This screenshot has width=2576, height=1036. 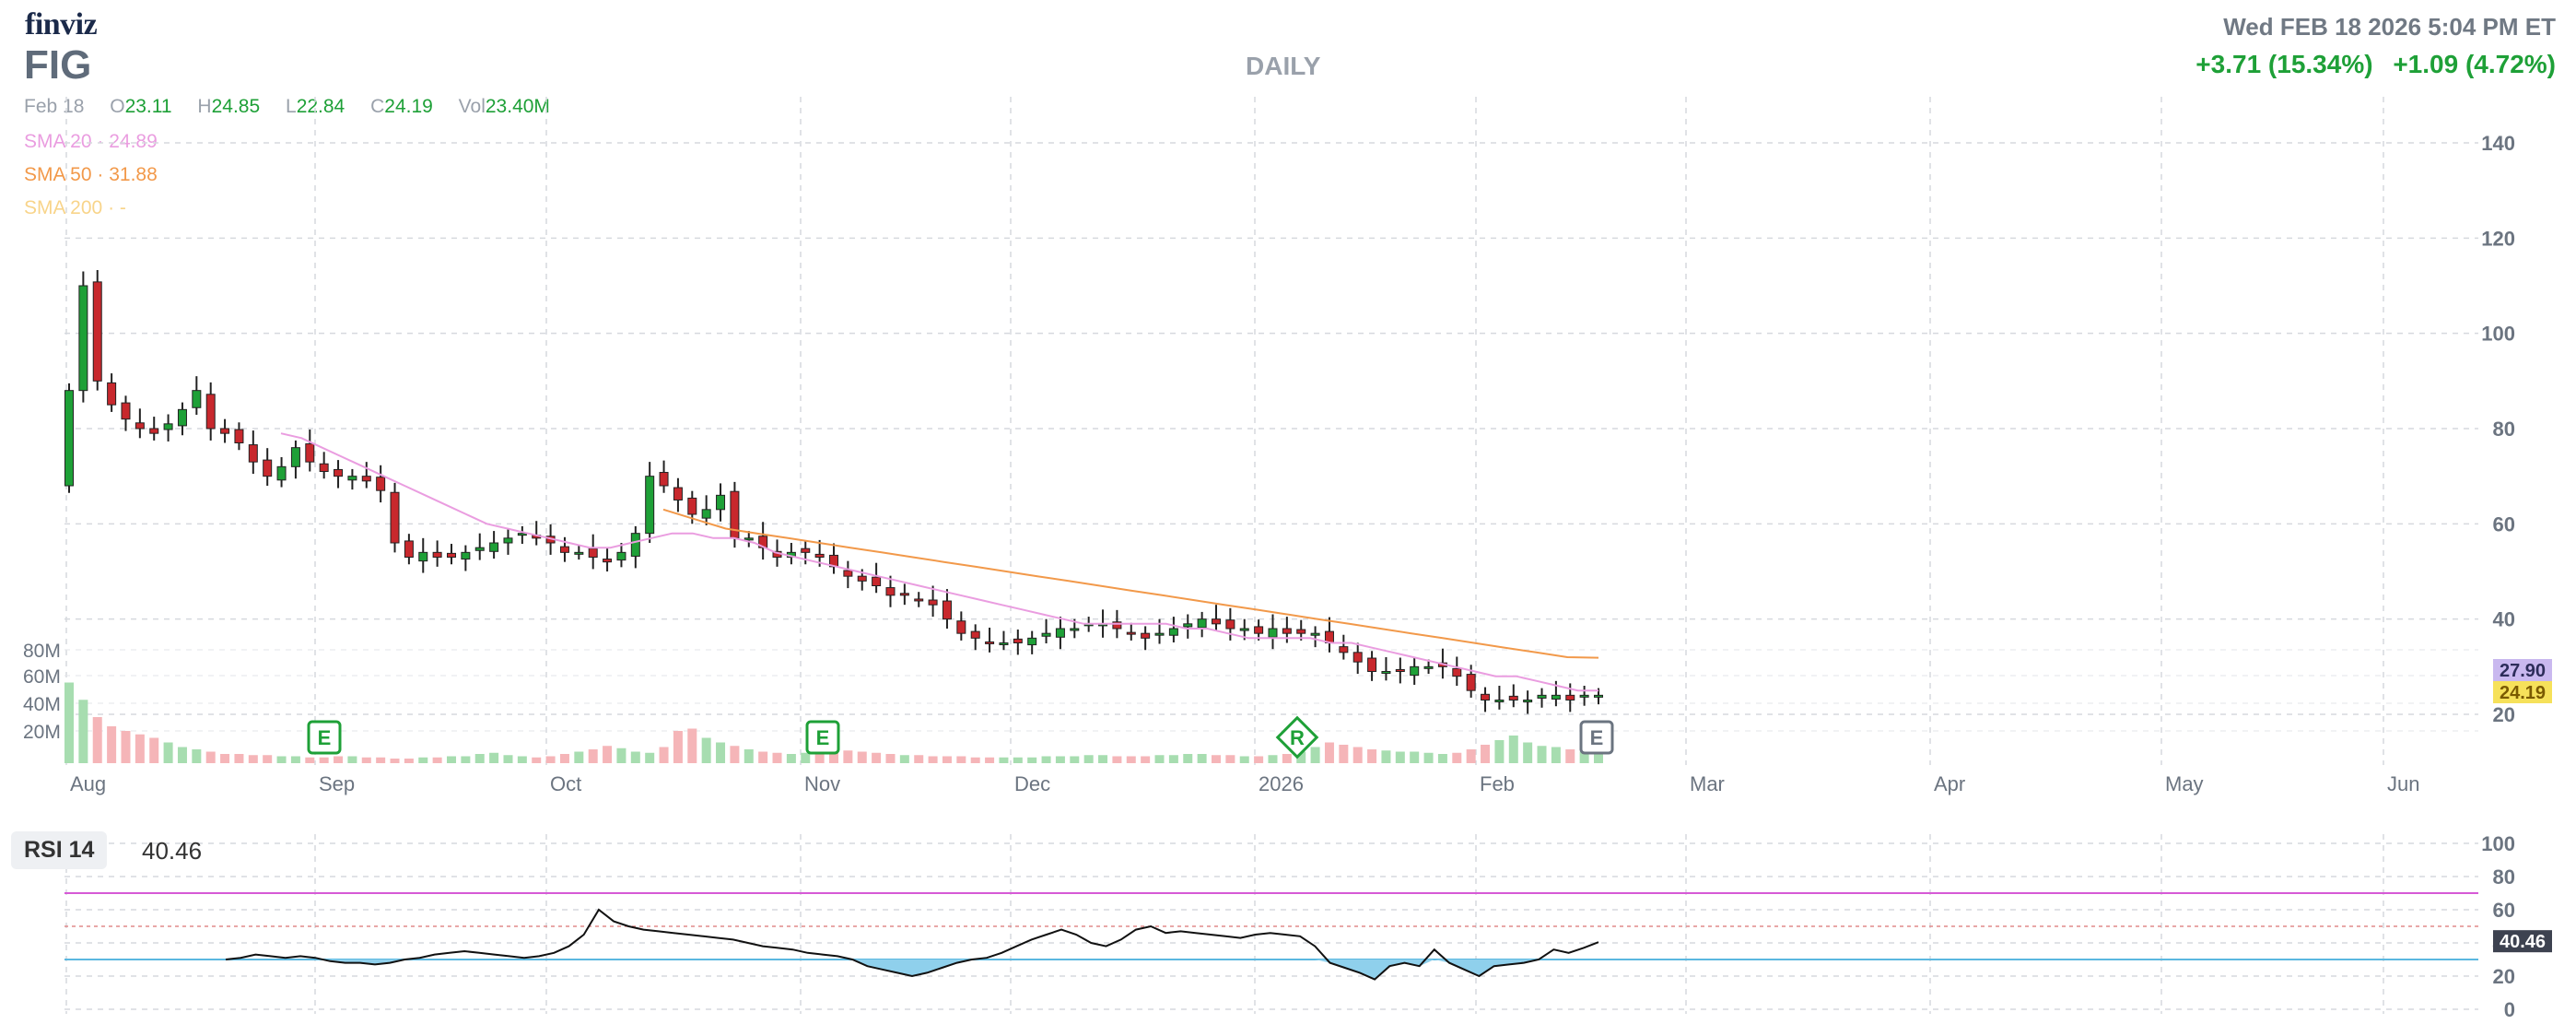 What do you see at coordinates (148, 107) in the screenshot?
I see `open-value: 23.11` at bounding box center [148, 107].